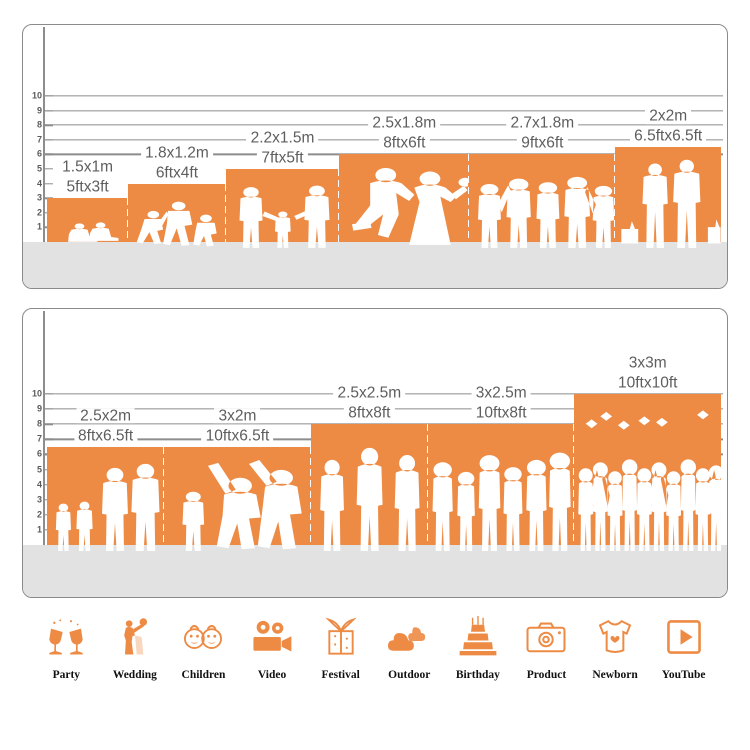  Describe the element at coordinates (341, 637) in the screenshot. I see `gift-box-icon` at that location.